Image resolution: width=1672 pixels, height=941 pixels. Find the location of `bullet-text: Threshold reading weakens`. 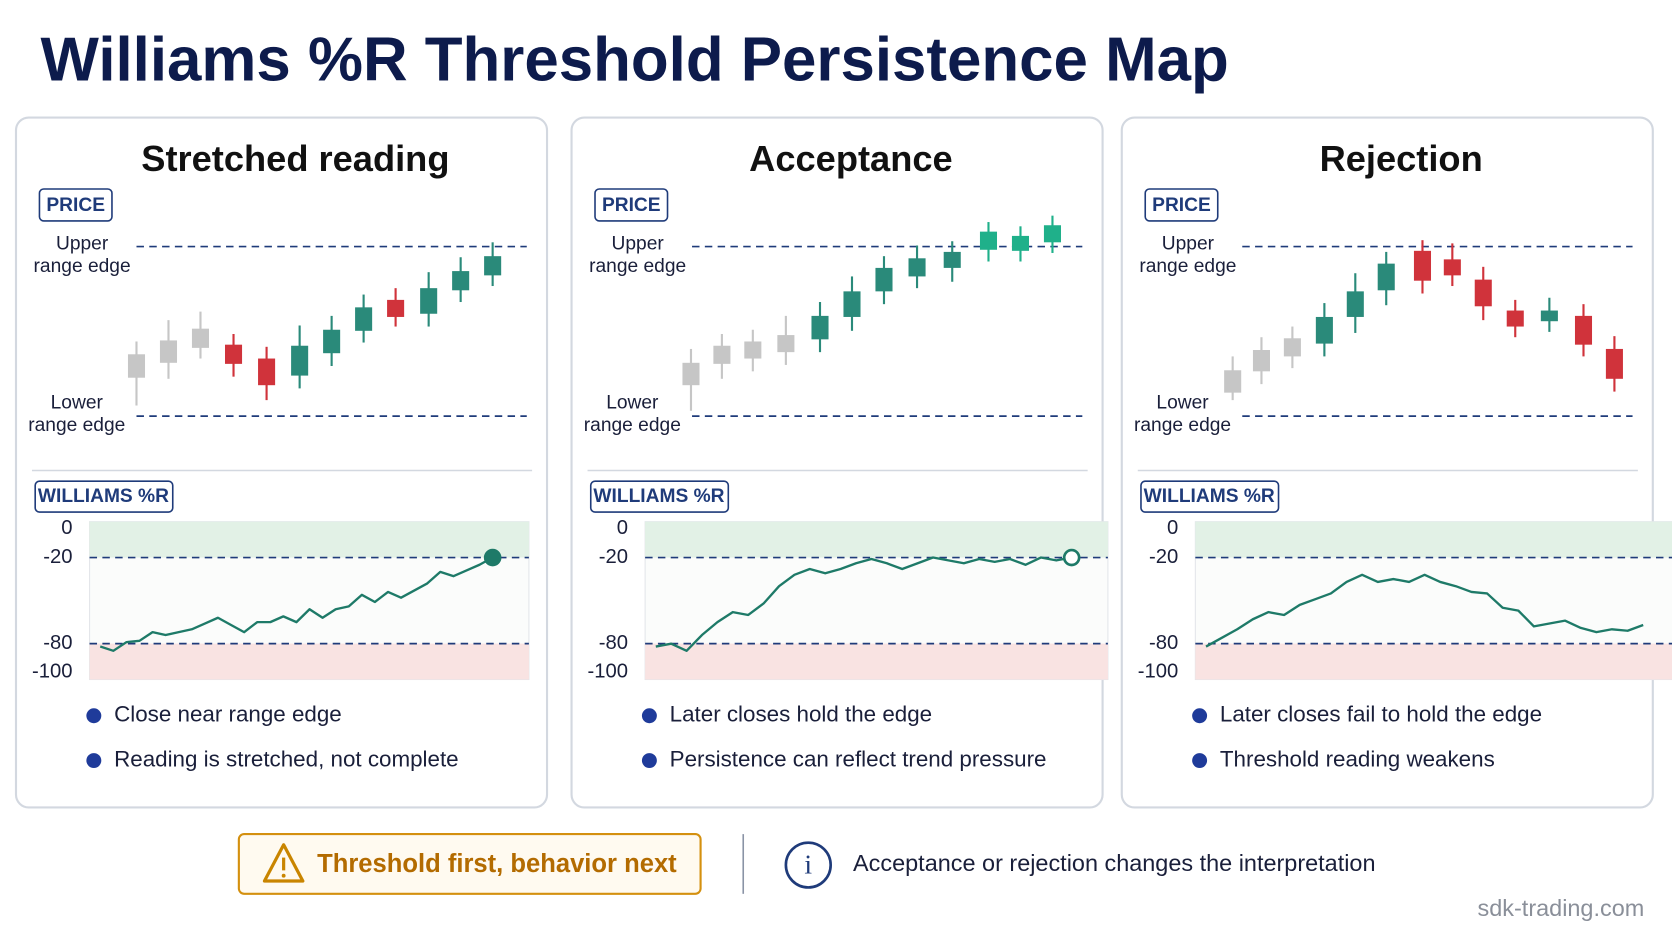

bullet-text: Threshold reading weakens is located at coordinates (1357, 758).